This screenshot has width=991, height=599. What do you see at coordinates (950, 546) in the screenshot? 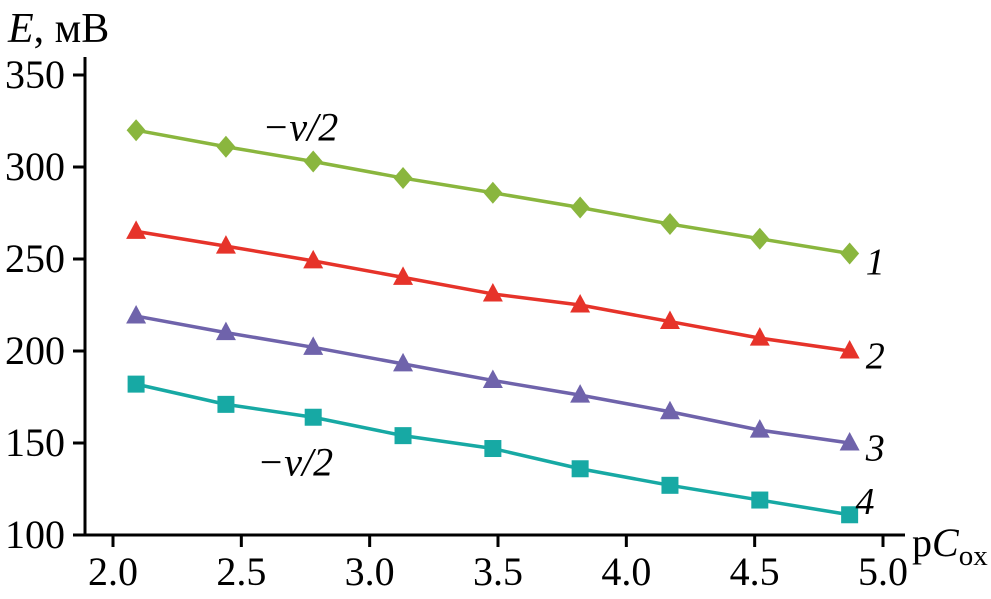
I see `x-axis-title: pCox` at bounding box center [950, 546].